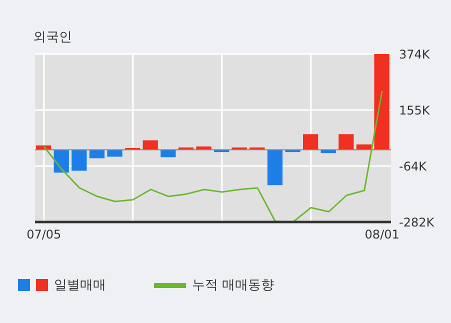  I want to click on y-tick-label: 155K, so click(415, 110).